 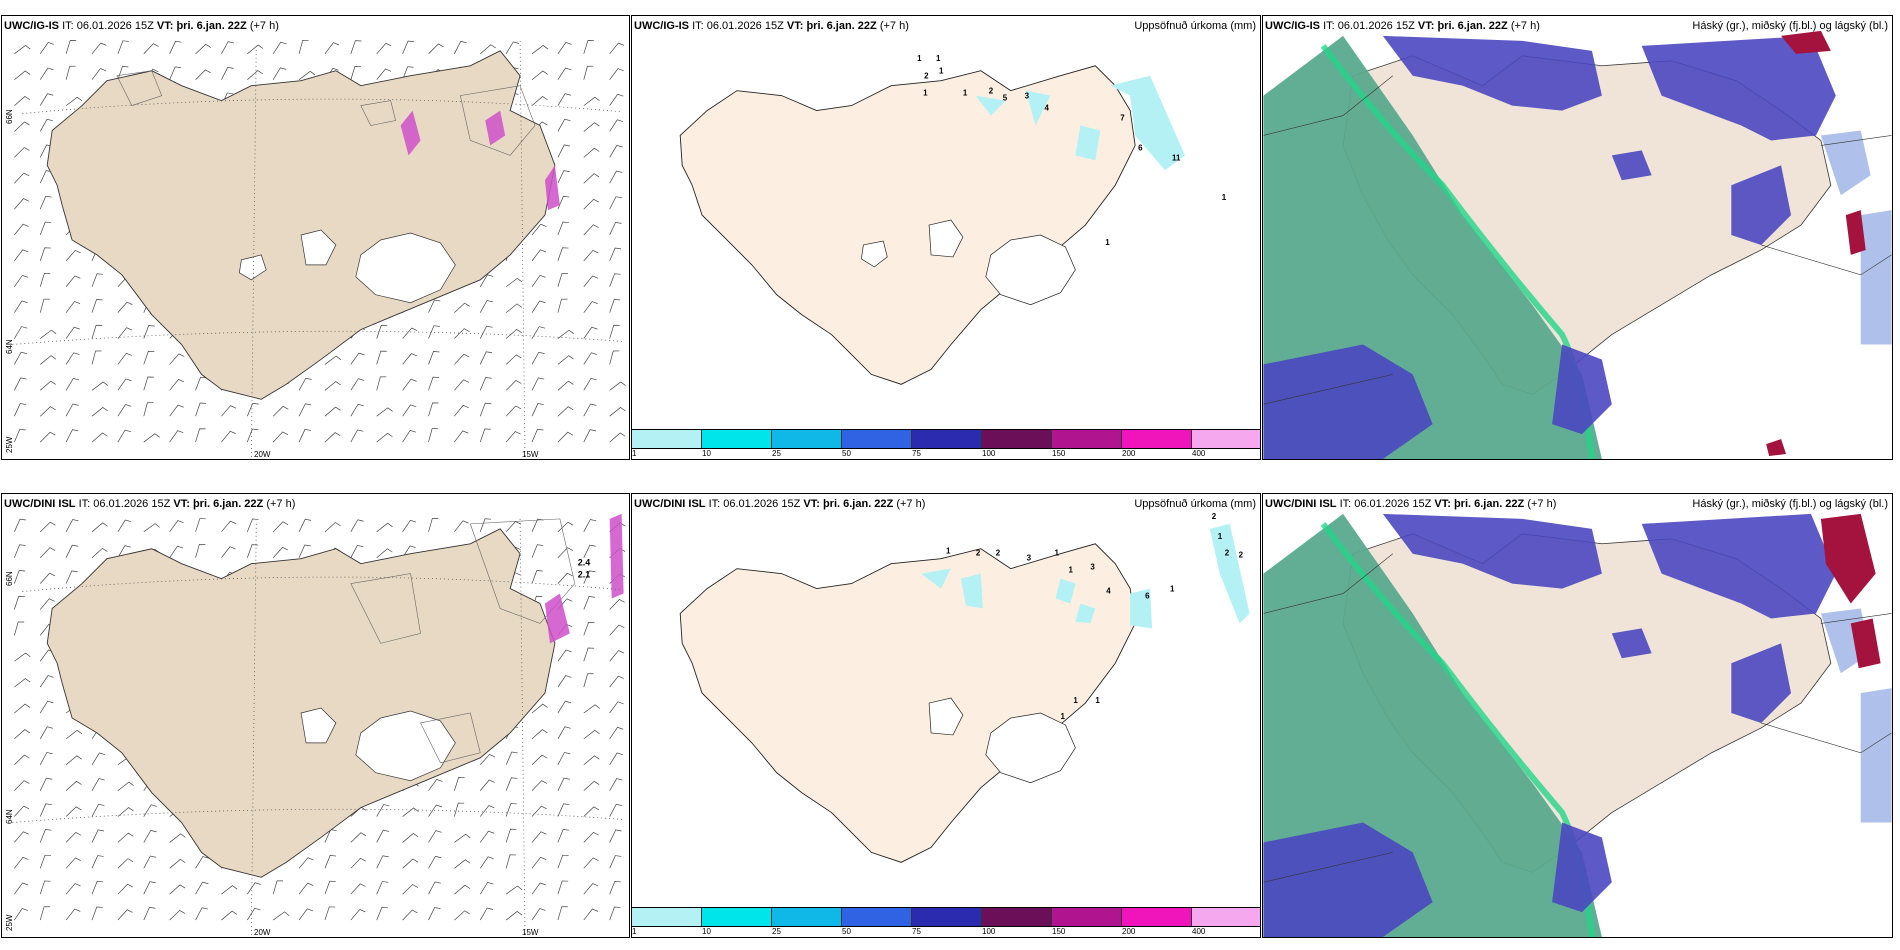 What do you see at coordinates (1122, 118) in the screenshot?
I see `precip-value: 7` at bounding box center [1122, 118].